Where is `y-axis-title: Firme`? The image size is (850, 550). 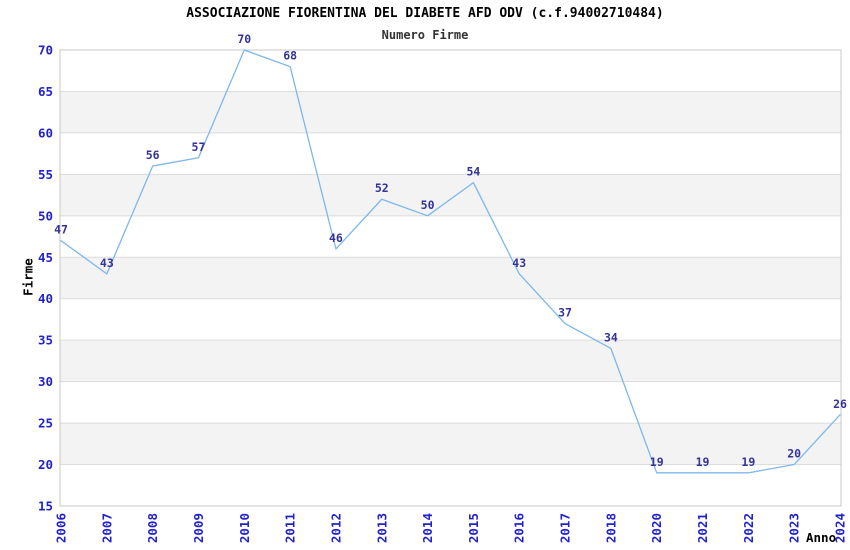
y-axis-title: Firme is located at coordinates (28, 277).